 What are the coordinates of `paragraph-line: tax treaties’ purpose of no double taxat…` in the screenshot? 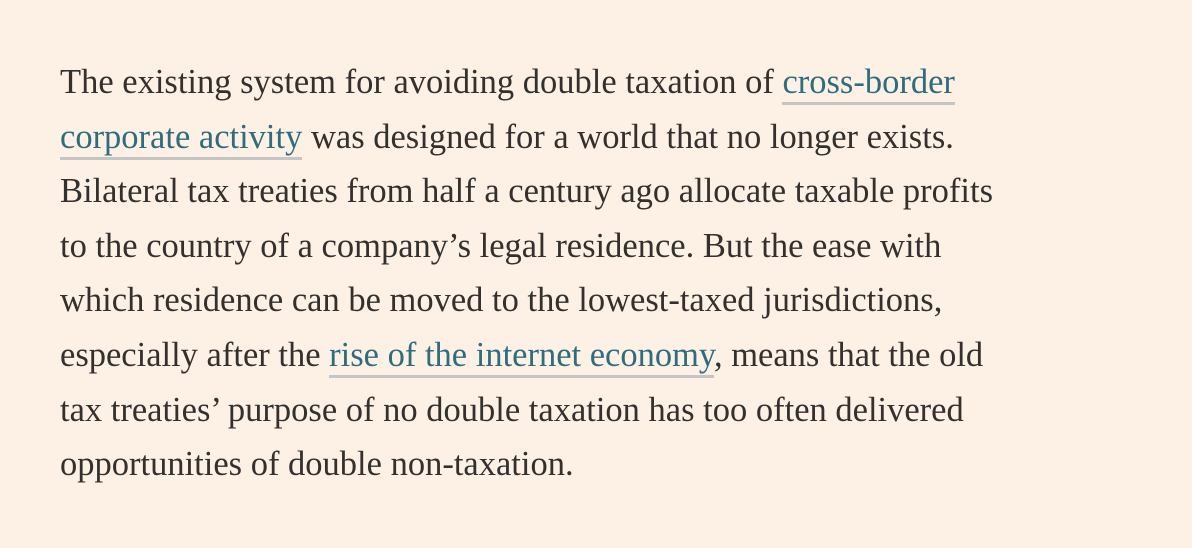 It's located at (512, 410).